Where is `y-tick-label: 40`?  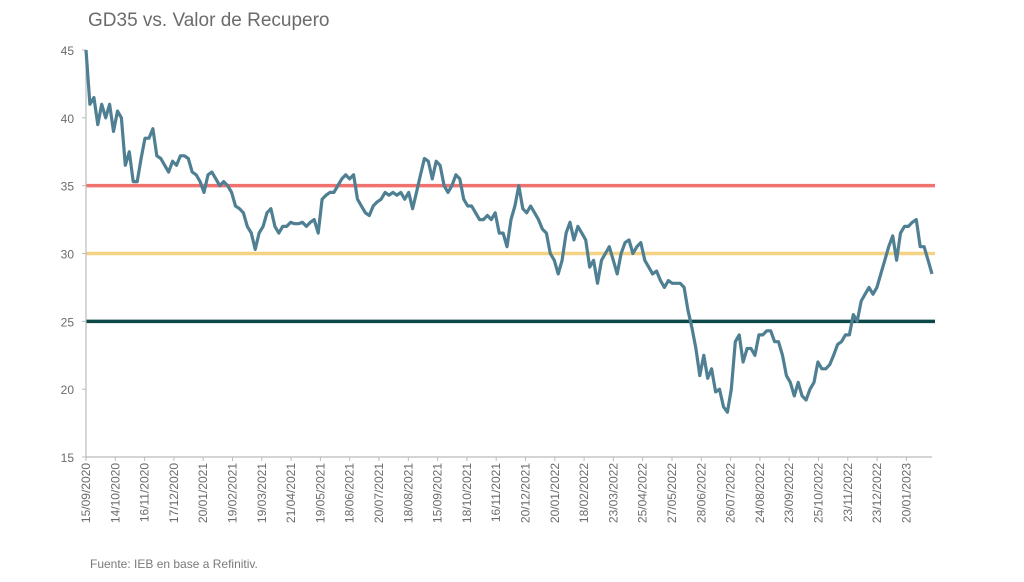
y-tick-label: 40 is located at coordinates (68, 119).